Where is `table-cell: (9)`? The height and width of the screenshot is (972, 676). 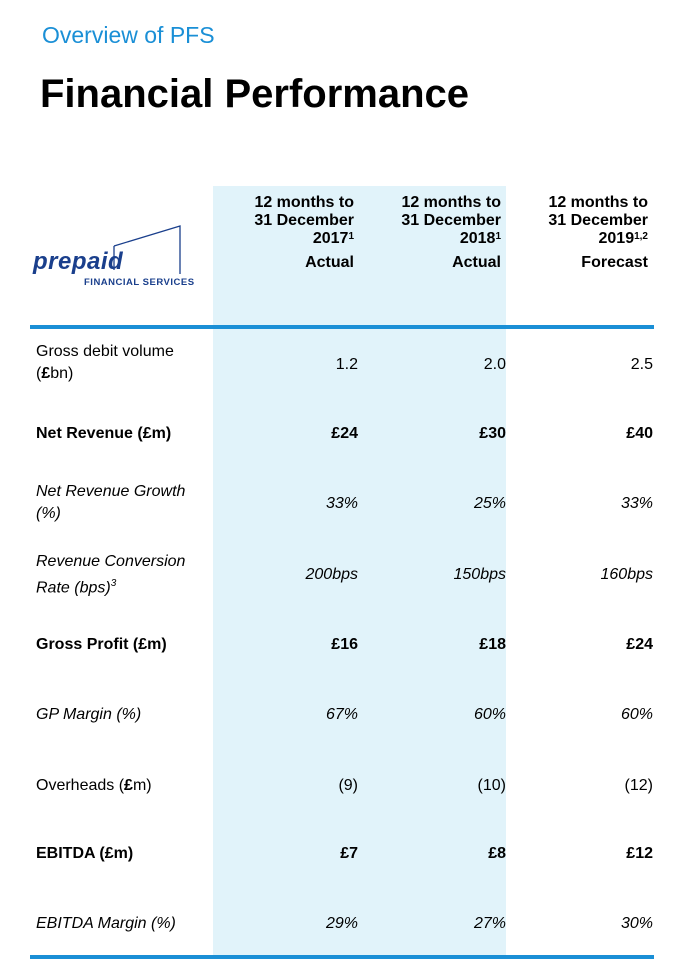
table-cell: (9) is located at coordinates (348, 785).